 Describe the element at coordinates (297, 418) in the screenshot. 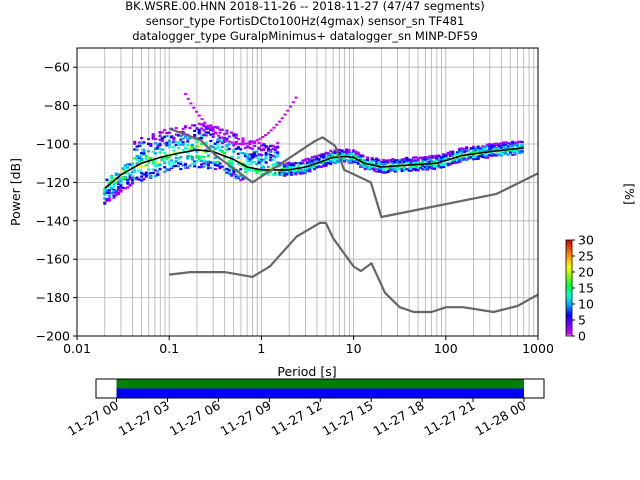

I see `timeline-tick-label: 11-27 12` at that location.